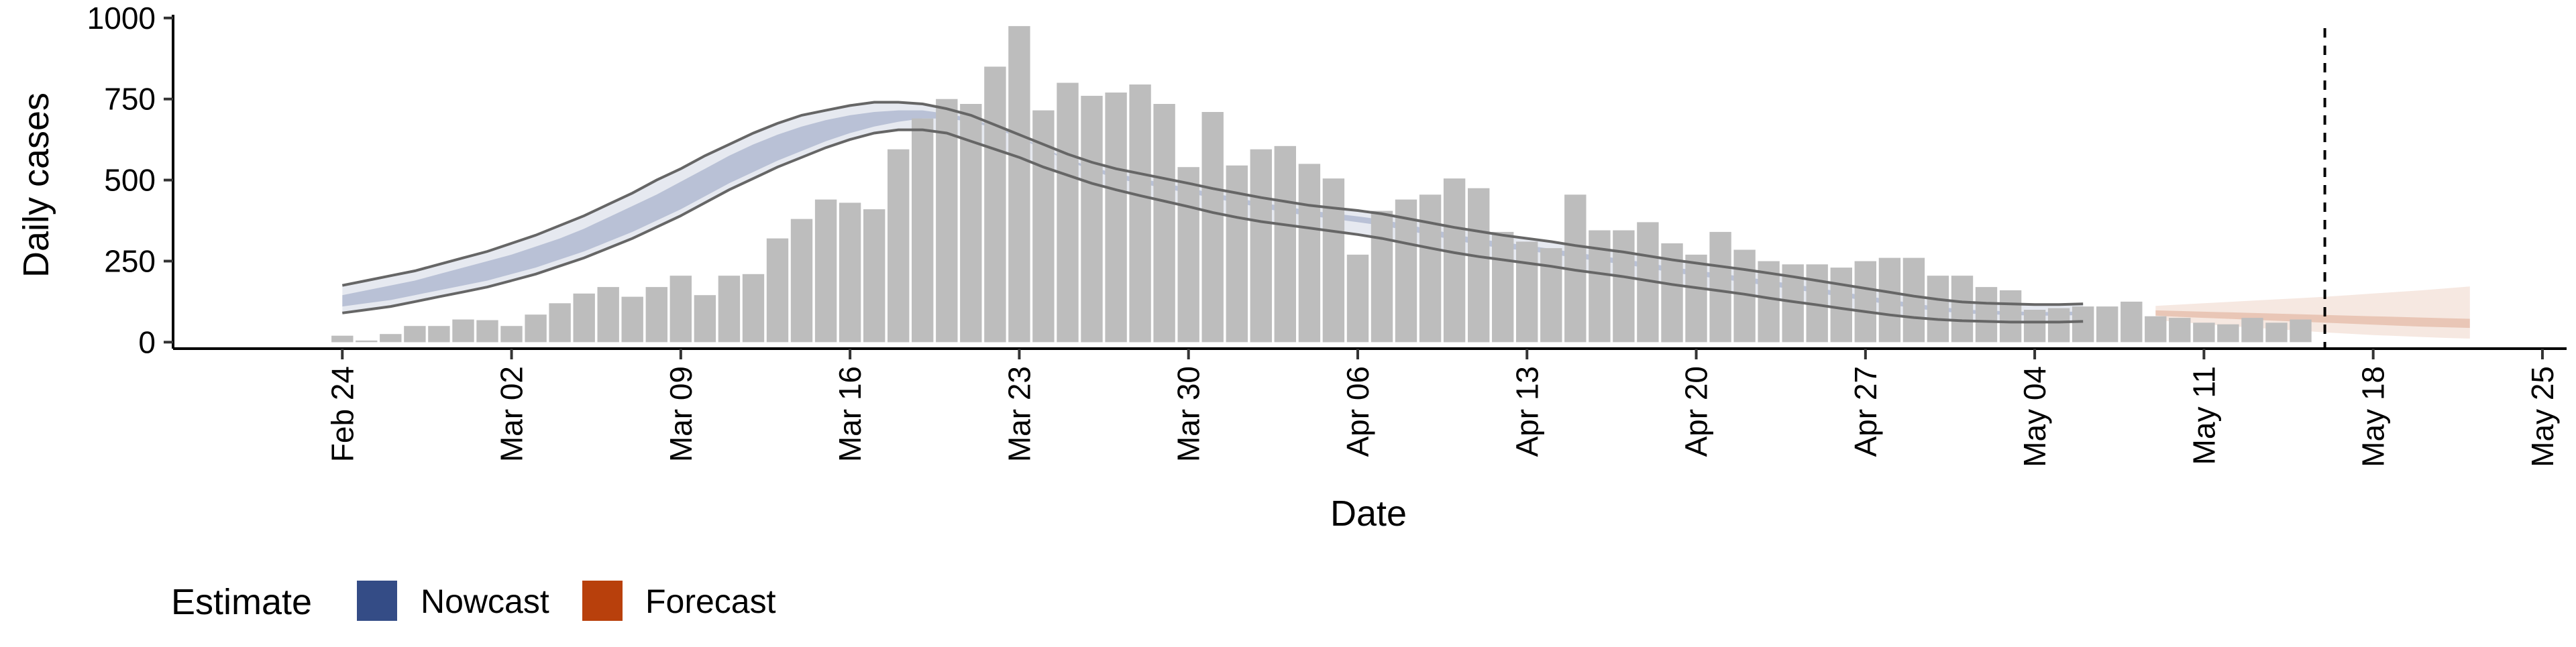 Image resolution: width=2576 pixels, height=647 pixels. What do you see at coordinates (121, 18) in the screenshot?
I see `y-tick-label: 1000` at bounding box center [121, 18].